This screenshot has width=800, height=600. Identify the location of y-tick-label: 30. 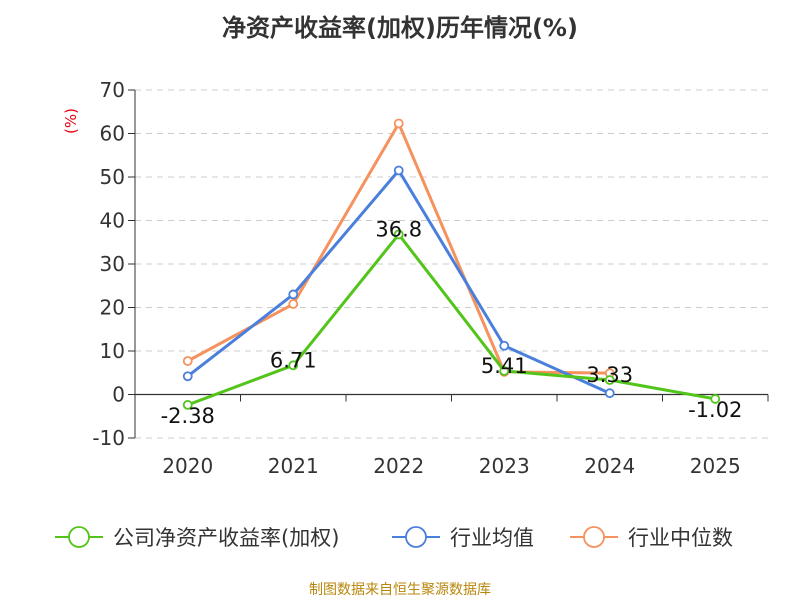
(112, 264).